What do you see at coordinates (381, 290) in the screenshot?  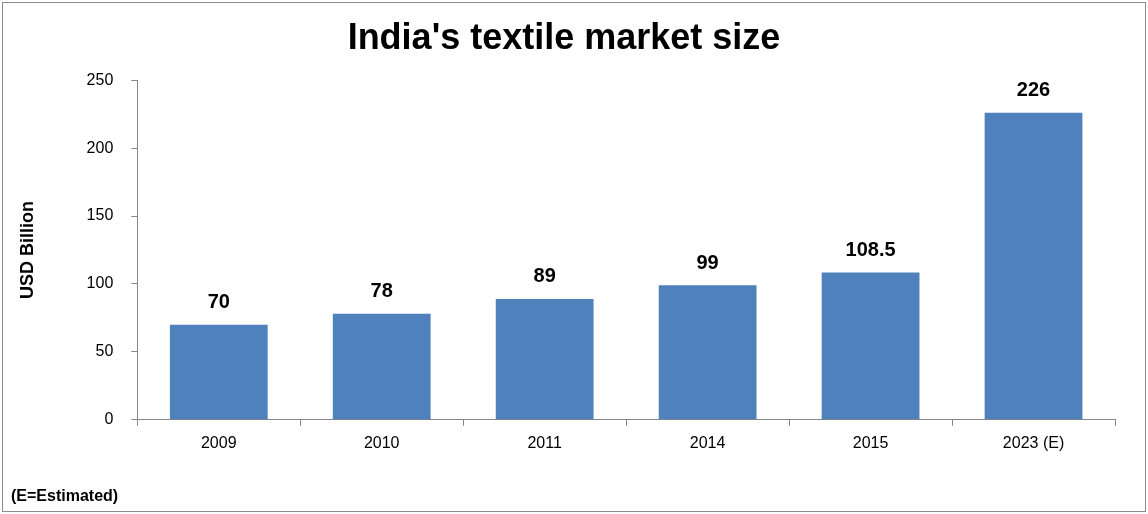 I see `data-label: 78` at bounding box center [381, 290].